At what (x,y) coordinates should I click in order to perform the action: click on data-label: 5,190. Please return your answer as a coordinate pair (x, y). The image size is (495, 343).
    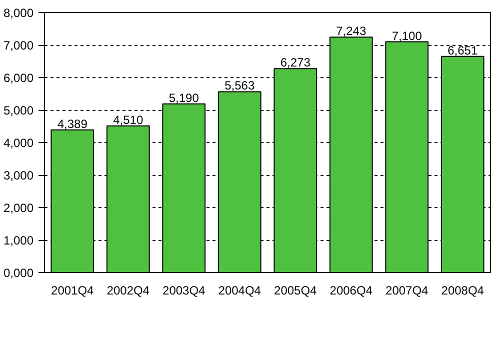
    Looking at the image, I should click on (184, 97).